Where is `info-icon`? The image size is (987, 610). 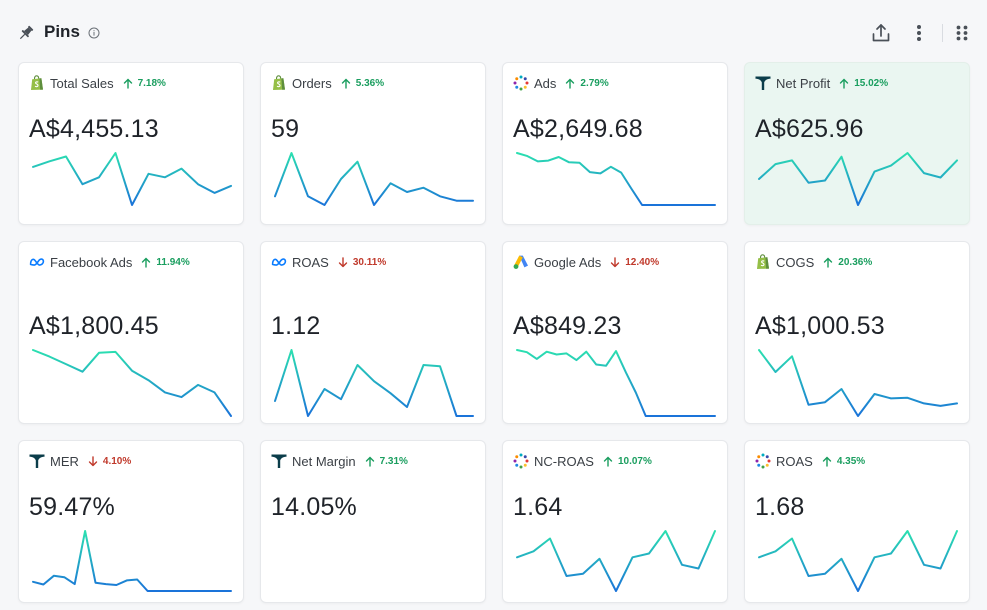
info-icon is located at coordinates (94, 33).